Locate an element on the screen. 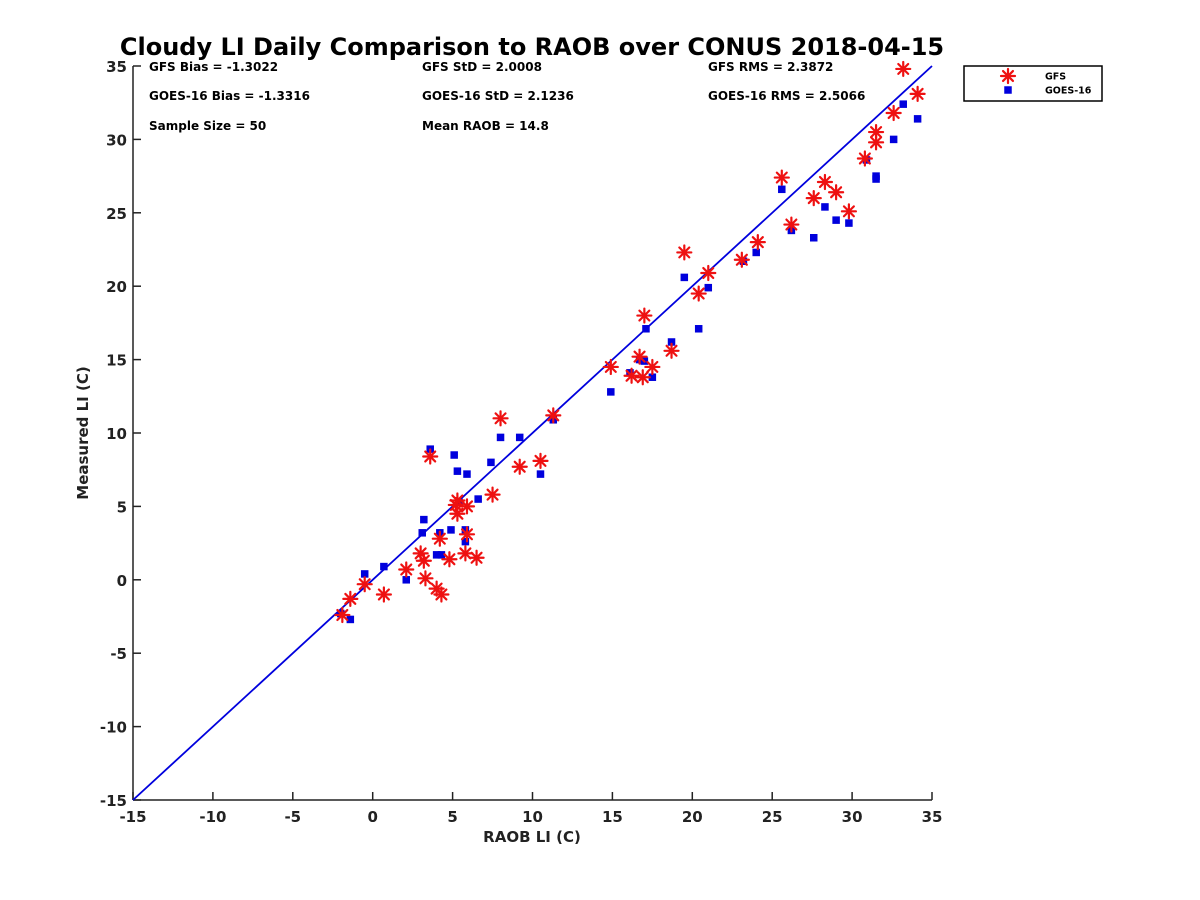  legend-box is located at coordinates (1033, 83).